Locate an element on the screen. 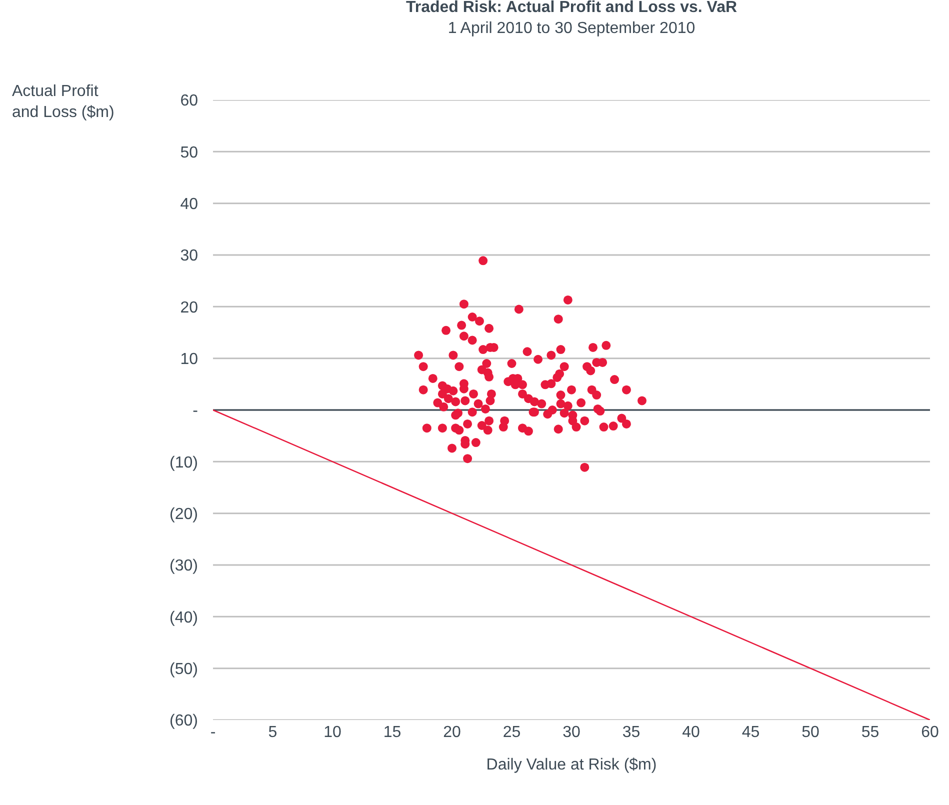 This screenshot has width=949, height=805. chart-subtitle: 1 April 2010 to 30 September 2010 is located at coordinates (572, 28).